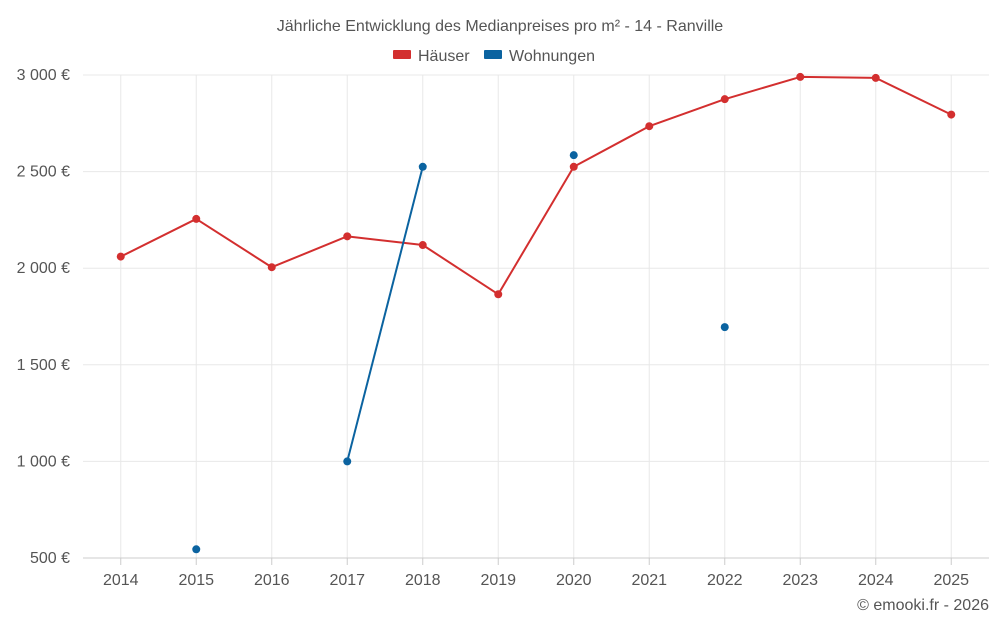 The height and width of the screenshot is (625, 1000). I want to click on legend-swatch-wohnungen, so click(493, 54).